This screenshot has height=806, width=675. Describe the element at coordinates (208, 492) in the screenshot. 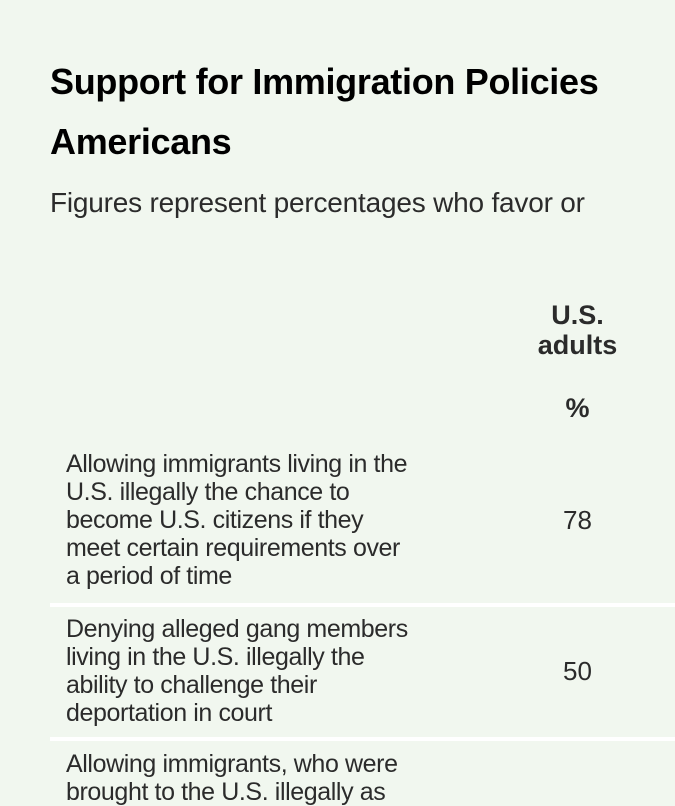

I see `row-label-line: U.S. illegally the chance to` at that location.